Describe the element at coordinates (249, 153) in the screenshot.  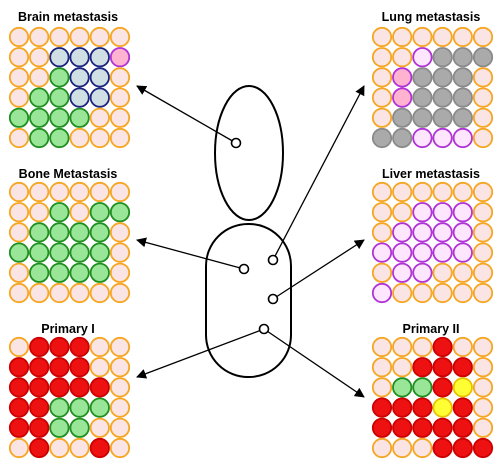
I see `body-head-outline` at that location.